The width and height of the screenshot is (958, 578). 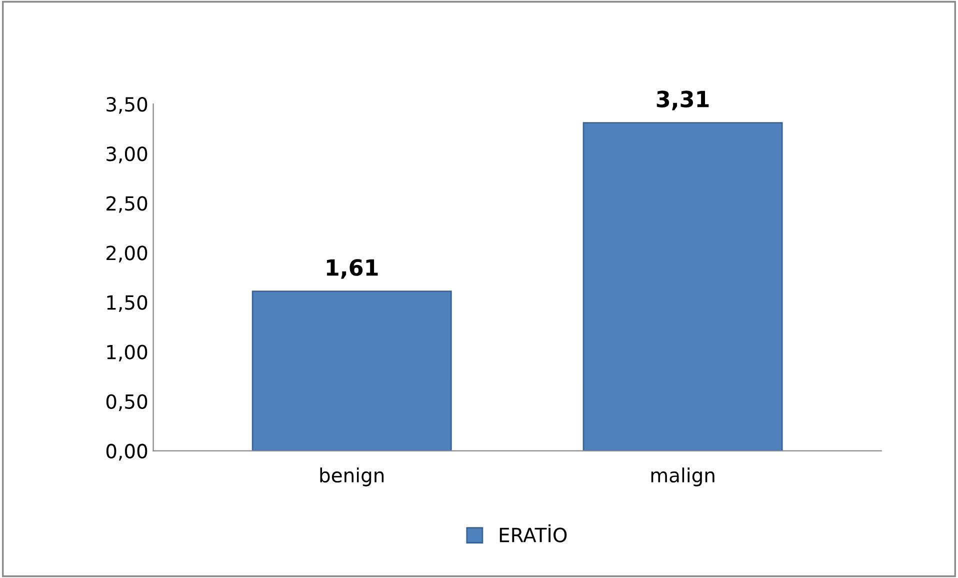 What do you see at coordinates (533, 533) in the screenshot?
I see `legend-label: ERATİO` at bounding box center [533, 533].